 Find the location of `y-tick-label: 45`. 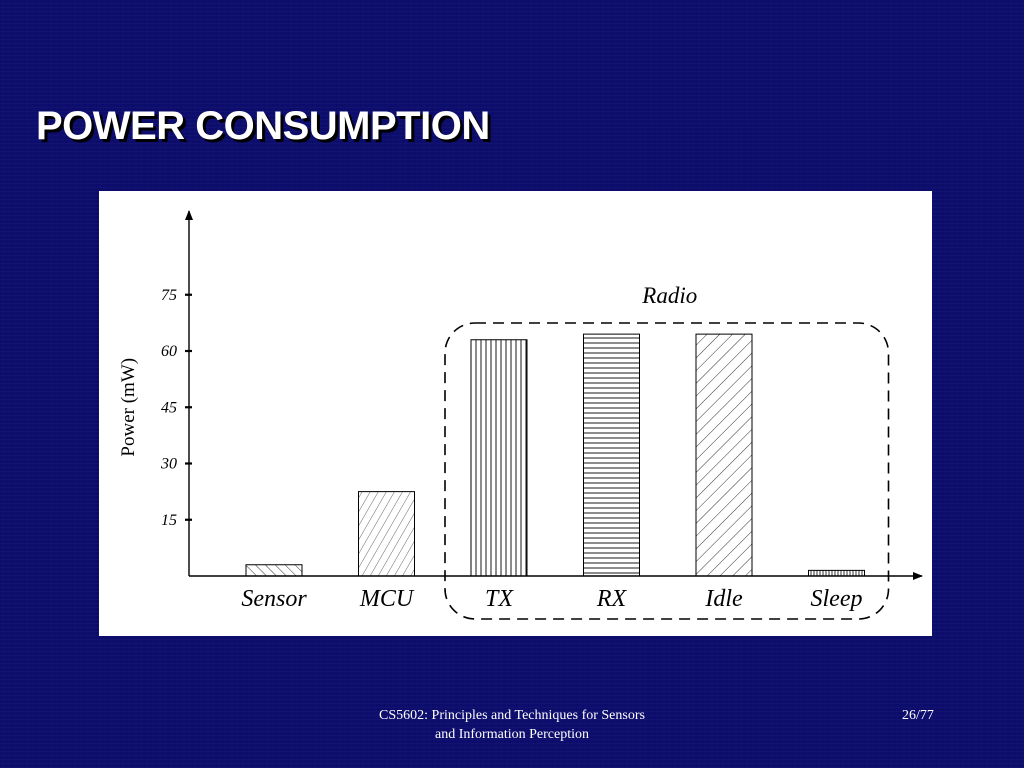

y-tick-label: 45 is located at coordinates (169, 407).